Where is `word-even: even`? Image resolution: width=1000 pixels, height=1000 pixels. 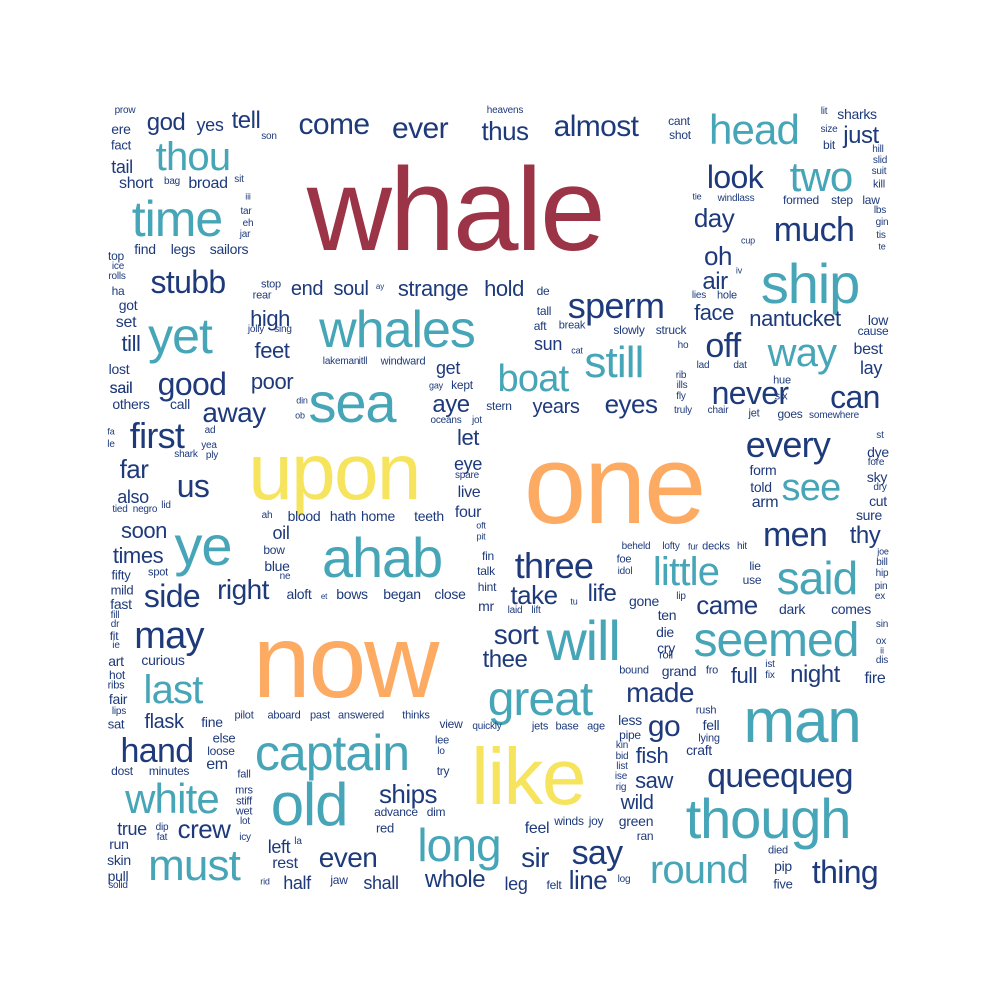 word-even: even is located at coordinates (348, 857).